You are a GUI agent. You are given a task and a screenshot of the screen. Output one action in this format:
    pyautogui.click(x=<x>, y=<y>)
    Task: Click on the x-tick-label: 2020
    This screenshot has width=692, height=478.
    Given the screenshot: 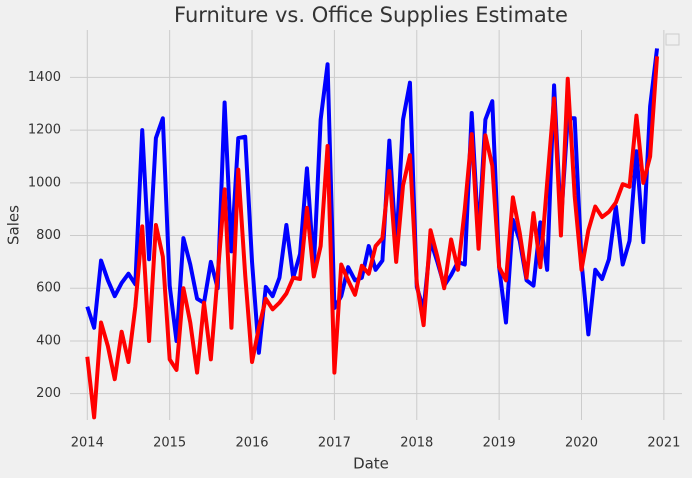 What is the action you would take?
    pyautogui.click(x=581, y=443)
    